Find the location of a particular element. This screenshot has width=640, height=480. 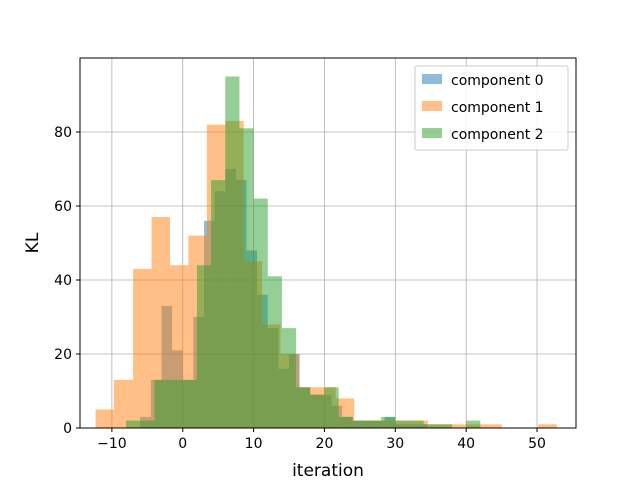

legend-entry-label: component 1 is located at coordinates (497, 108).